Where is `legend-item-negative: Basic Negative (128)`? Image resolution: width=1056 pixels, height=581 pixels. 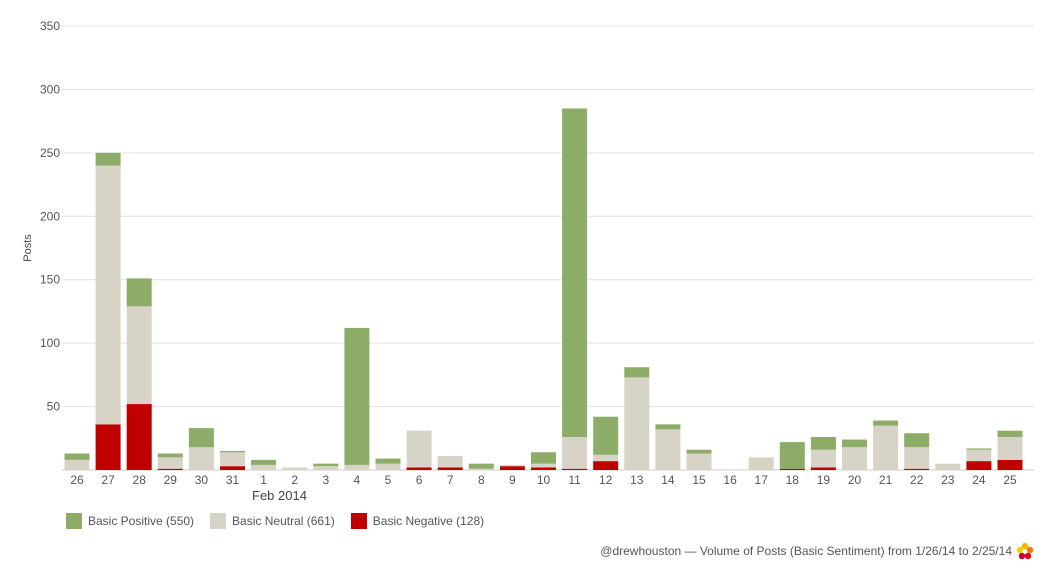 legend-item-negative: Basic Negative (128) is located at coordinates (417, 521).